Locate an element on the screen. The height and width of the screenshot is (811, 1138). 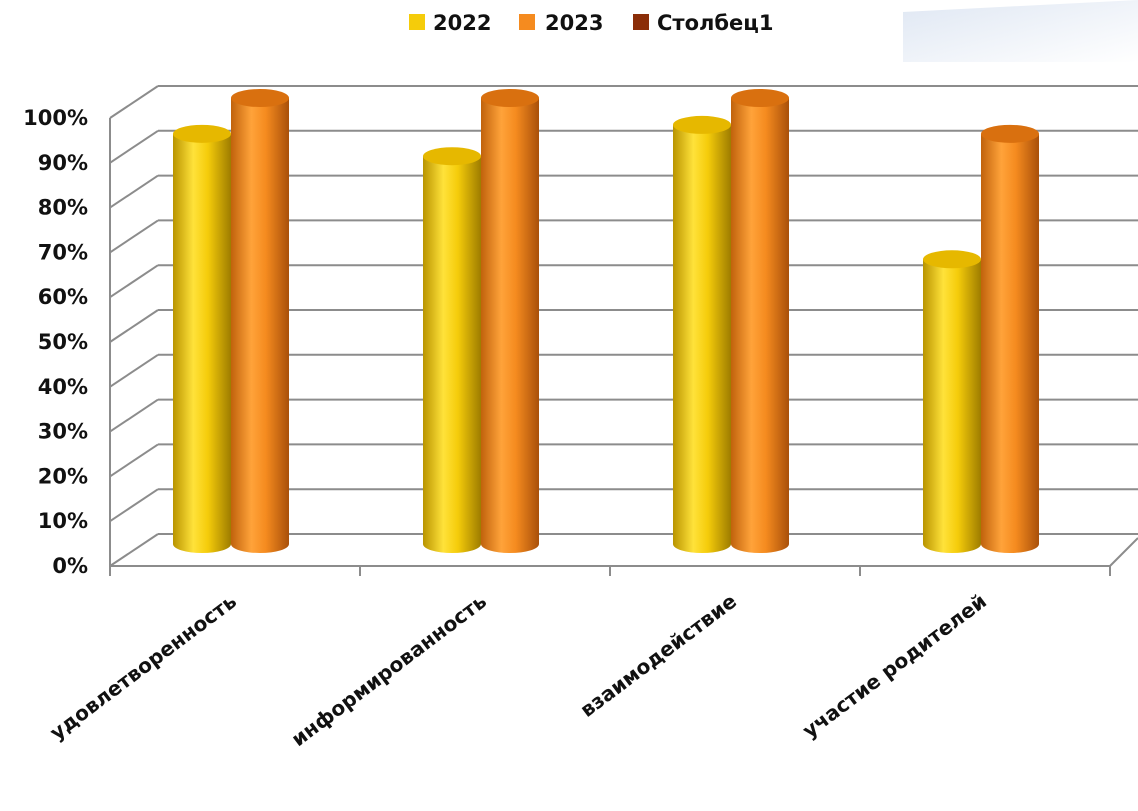
y-tick-label: 60% is located at coordinates (63, 297).